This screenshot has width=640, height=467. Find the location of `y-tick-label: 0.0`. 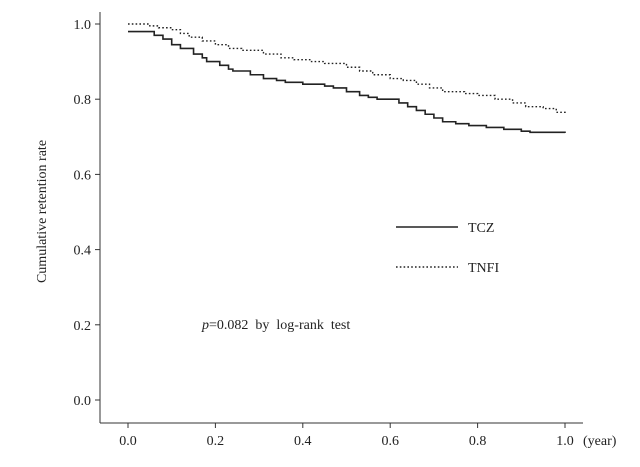

y-tick-label: 0.0 is located at coordinates (83, 401).